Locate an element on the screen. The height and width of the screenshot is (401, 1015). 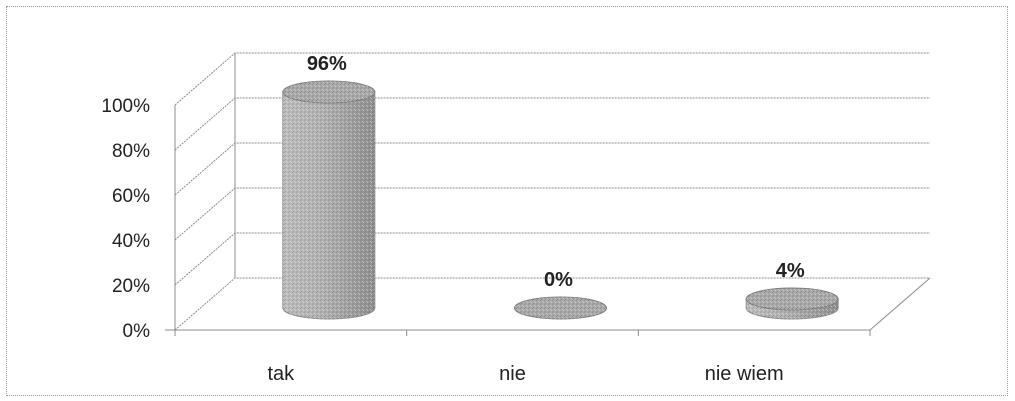
y-tick-label: 80% is located at coordinates (131, 151).